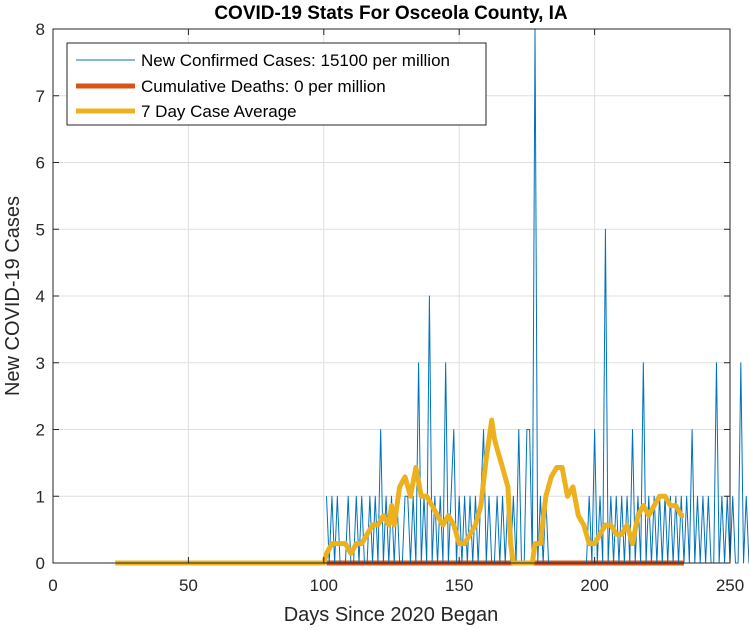 This screenshot has width=749, height=630. Describe the element at coordinates (40, 229) in the screenshot. I see `y-tick-label: 5` at that location.